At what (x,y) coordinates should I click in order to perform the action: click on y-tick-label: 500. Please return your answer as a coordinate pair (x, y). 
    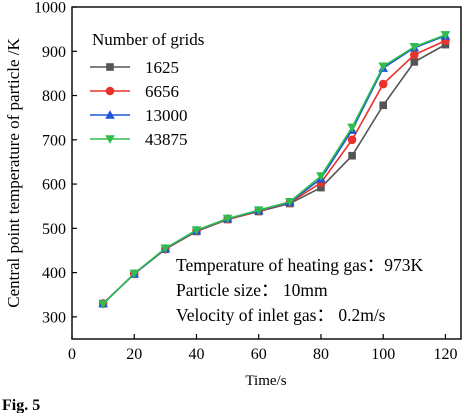
    Looking at the image, I should click on (54, 229).